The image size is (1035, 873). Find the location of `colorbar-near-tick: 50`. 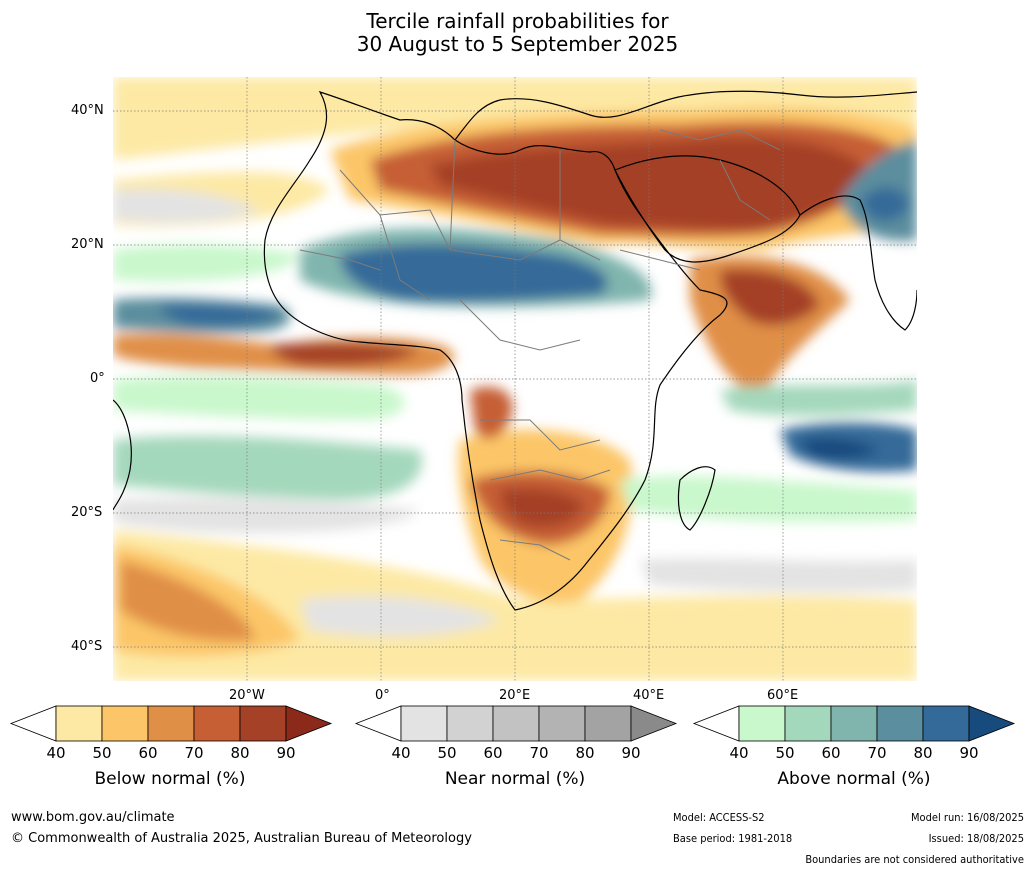

colorbar-near-tick: 50 is located at coordinates (447, 753).